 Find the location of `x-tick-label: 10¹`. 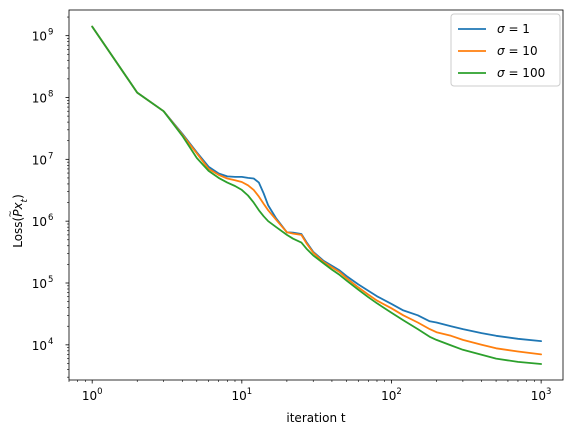

x-tick-label: 10¹ is located at coordinates (241, 395).